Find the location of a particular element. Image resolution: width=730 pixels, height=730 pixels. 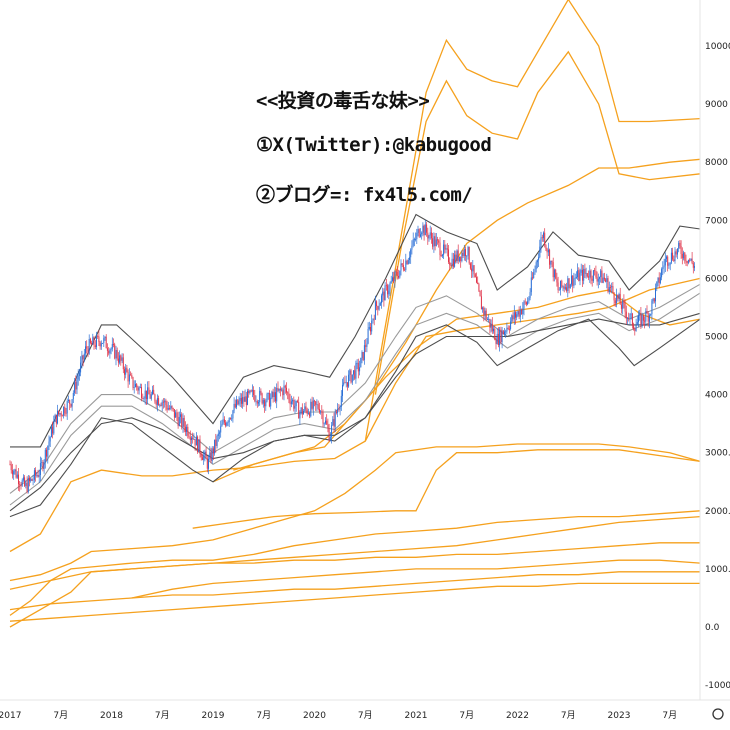

x-tick-label: 7月 is located at coordinates (669, 715).